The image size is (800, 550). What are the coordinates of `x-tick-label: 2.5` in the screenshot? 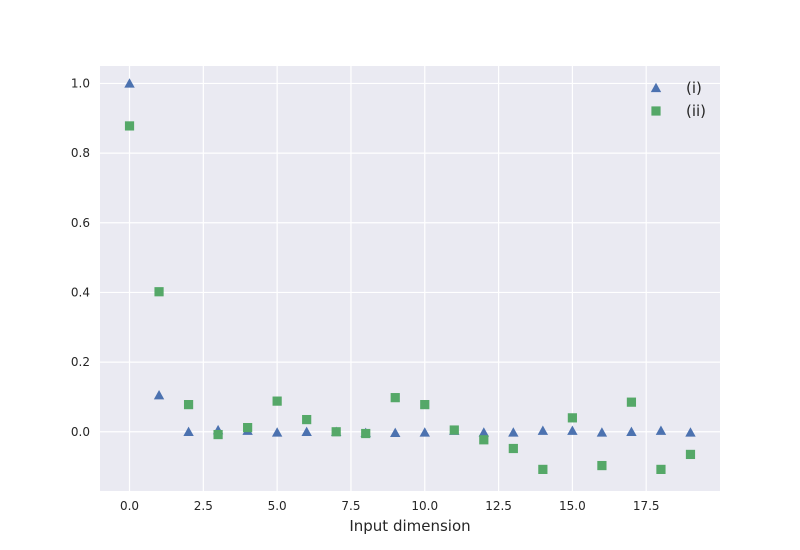 It's located at (203, 506).